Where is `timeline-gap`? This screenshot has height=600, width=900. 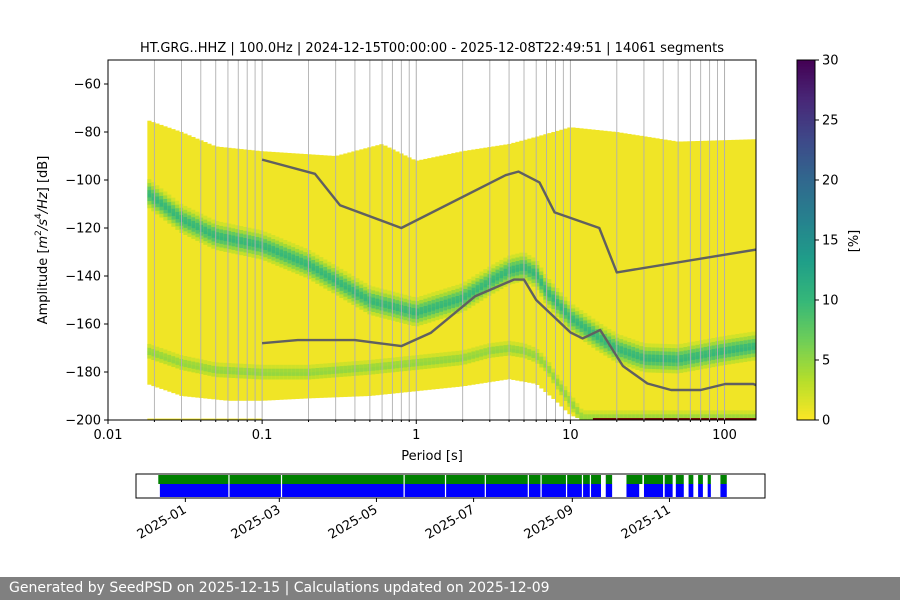
timeline-gap is located at coordinates (528, 486).